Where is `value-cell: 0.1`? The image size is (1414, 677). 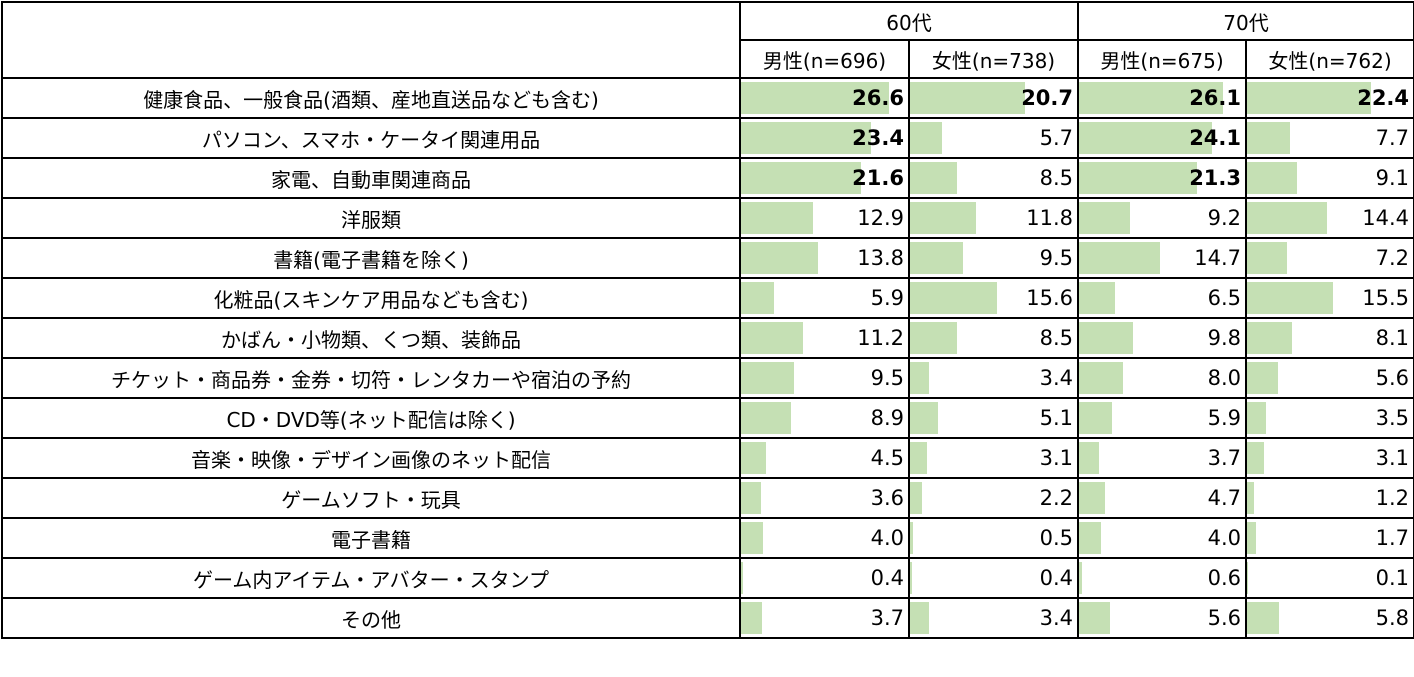 value-cell: 0.1 is located at coordinates (1329, 578).